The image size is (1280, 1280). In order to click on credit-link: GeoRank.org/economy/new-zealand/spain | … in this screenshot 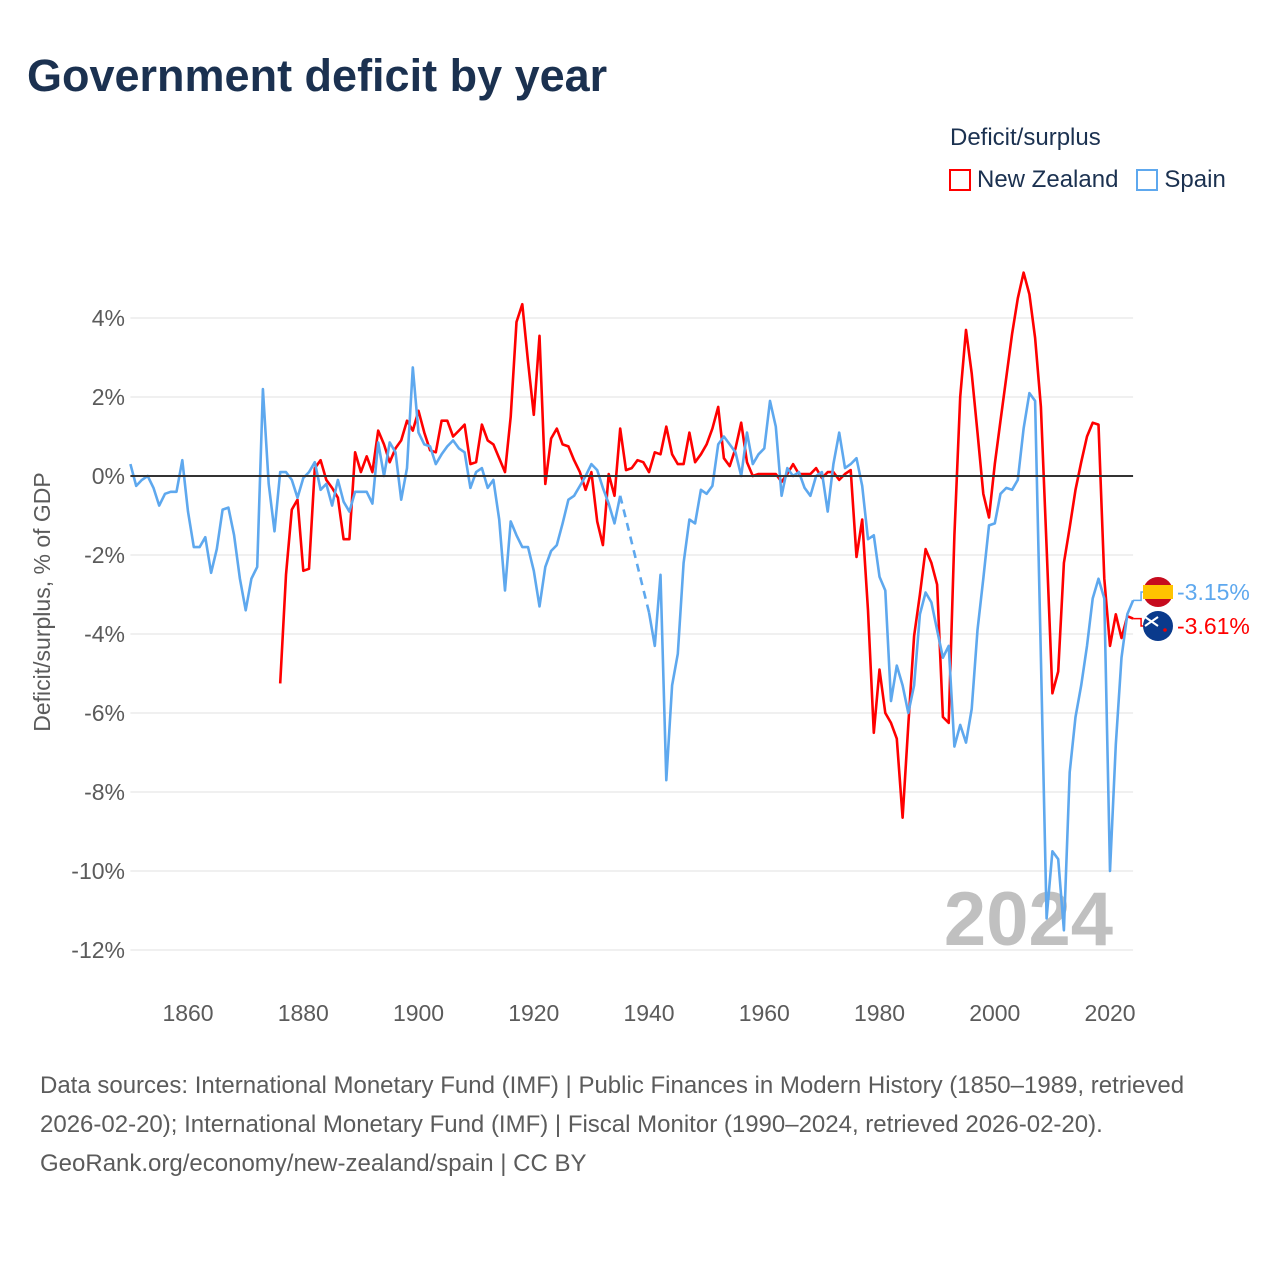, I will do `click(313, 1163)`.